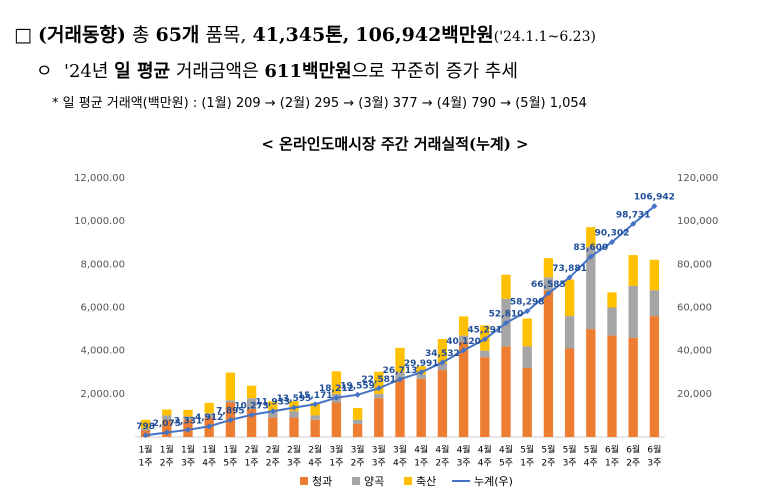 This screenshot has width=760, height=495. What do you see at coordinates (315, 396) in the screenshot?
I see `data-label: 15,171` at bounding box center [315, 396].